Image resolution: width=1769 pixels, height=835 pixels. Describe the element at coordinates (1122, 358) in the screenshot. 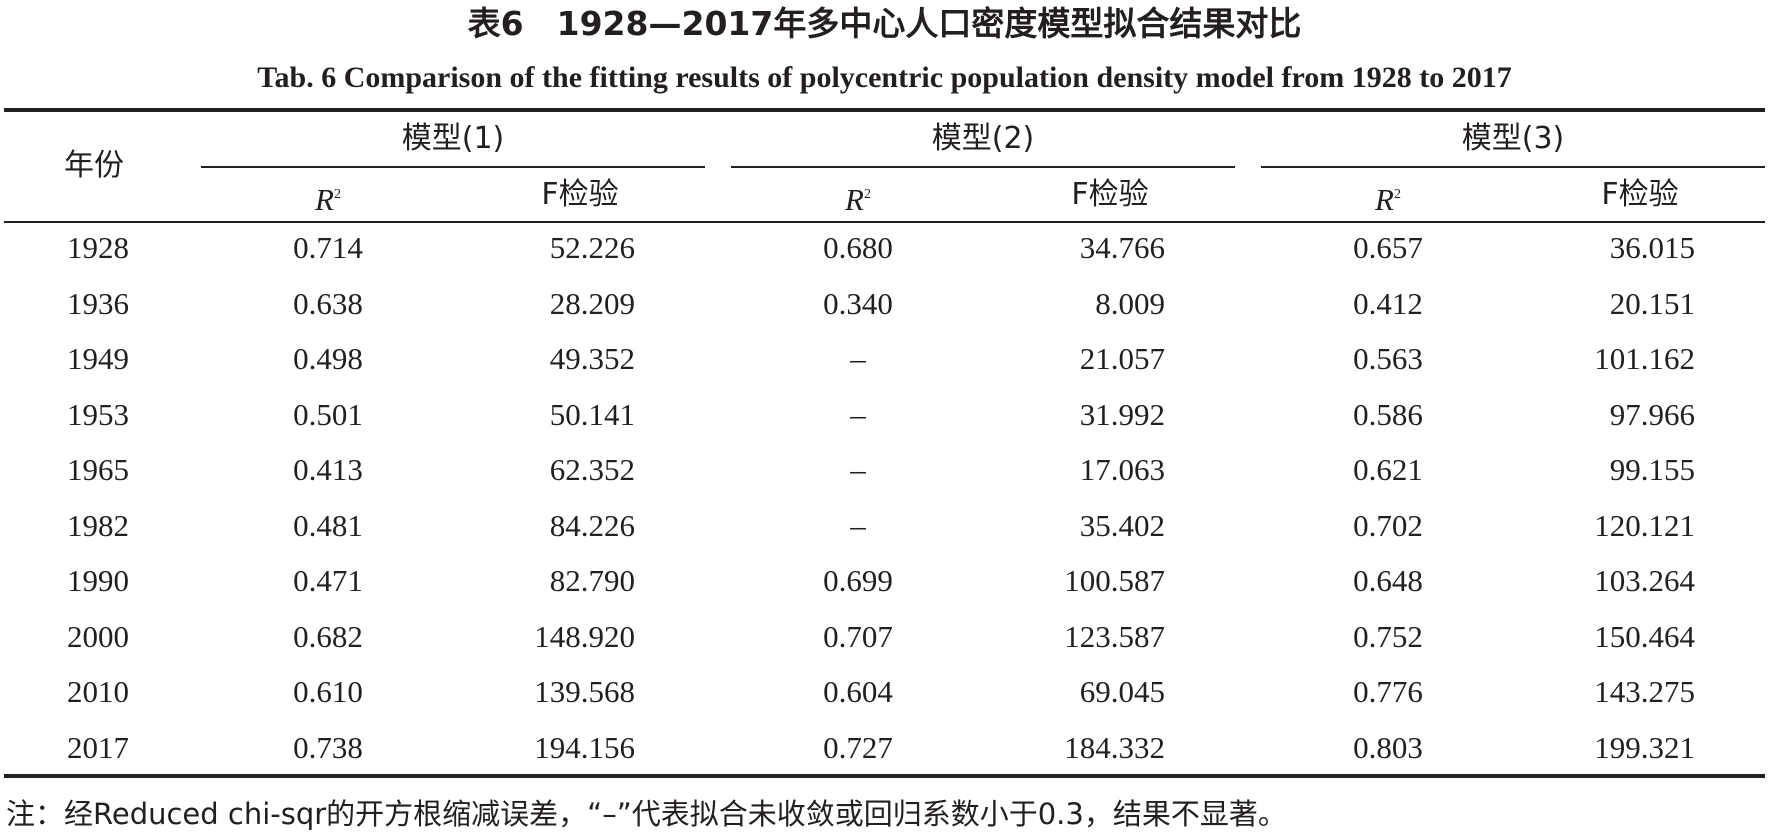

I see `model2-f-cell: 21.057` at that location.